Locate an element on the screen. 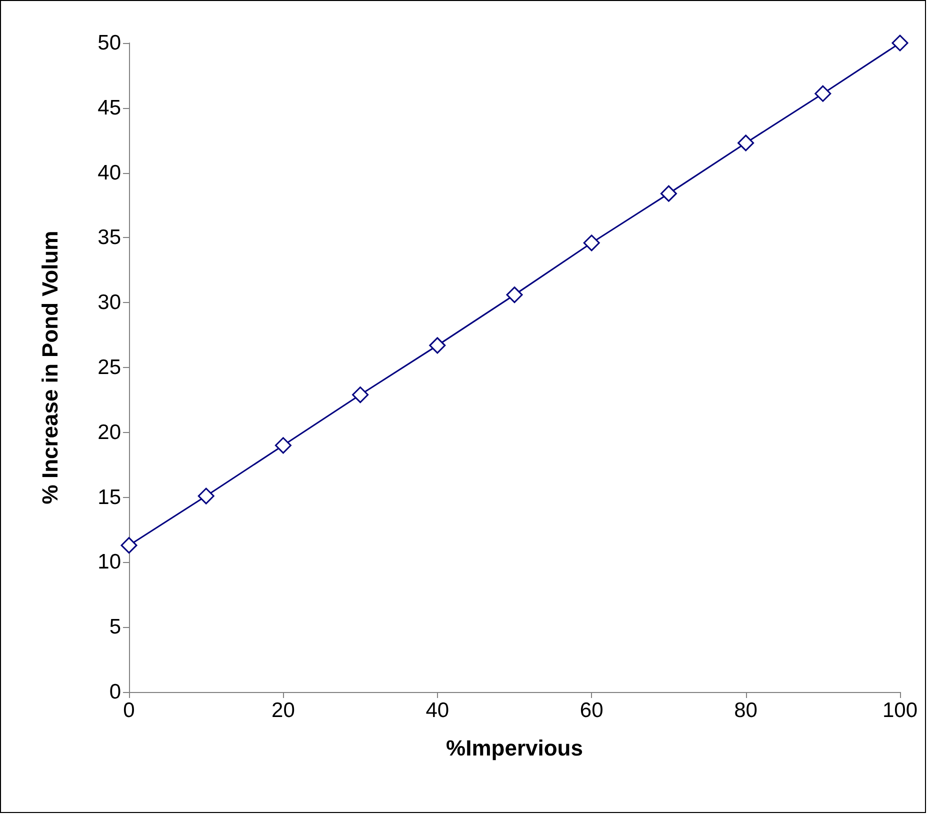  y-tick-label: 20 is located at coordinates (109, 432).